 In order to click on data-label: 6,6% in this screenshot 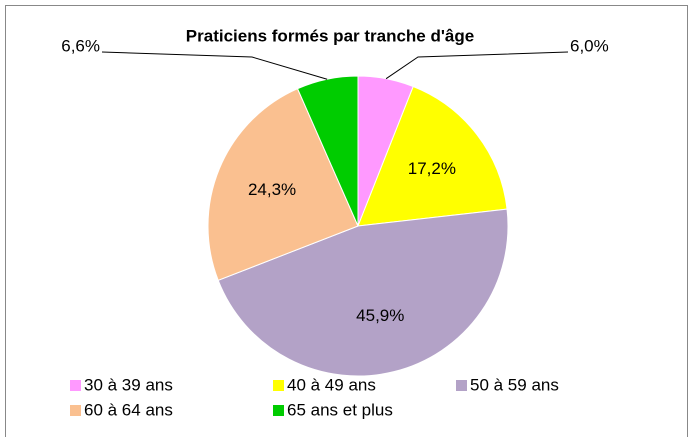, I will do `click(80, 45)`.